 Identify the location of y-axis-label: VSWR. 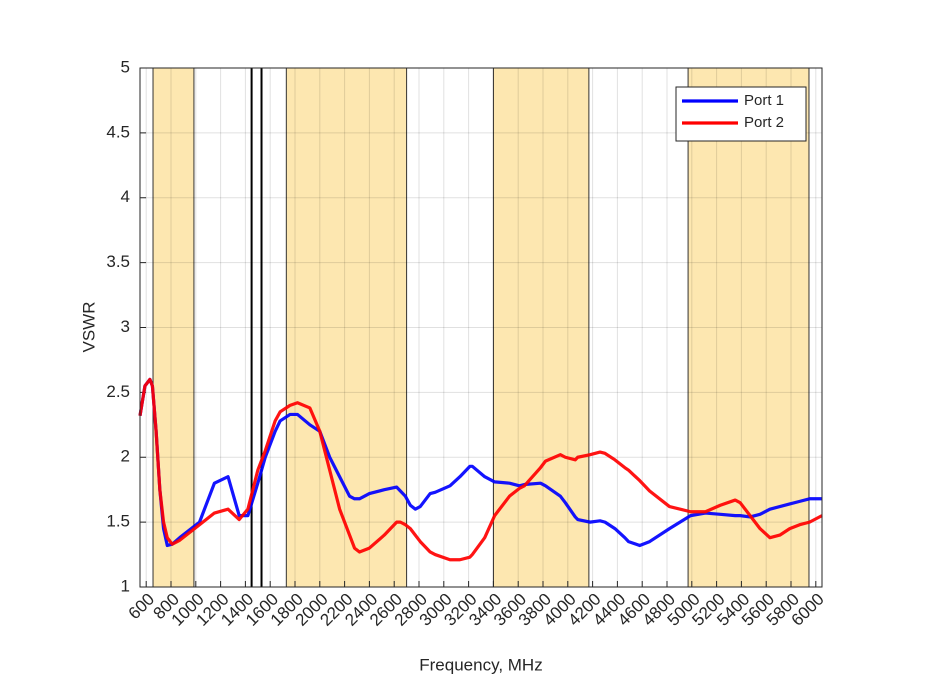
(88, 327).